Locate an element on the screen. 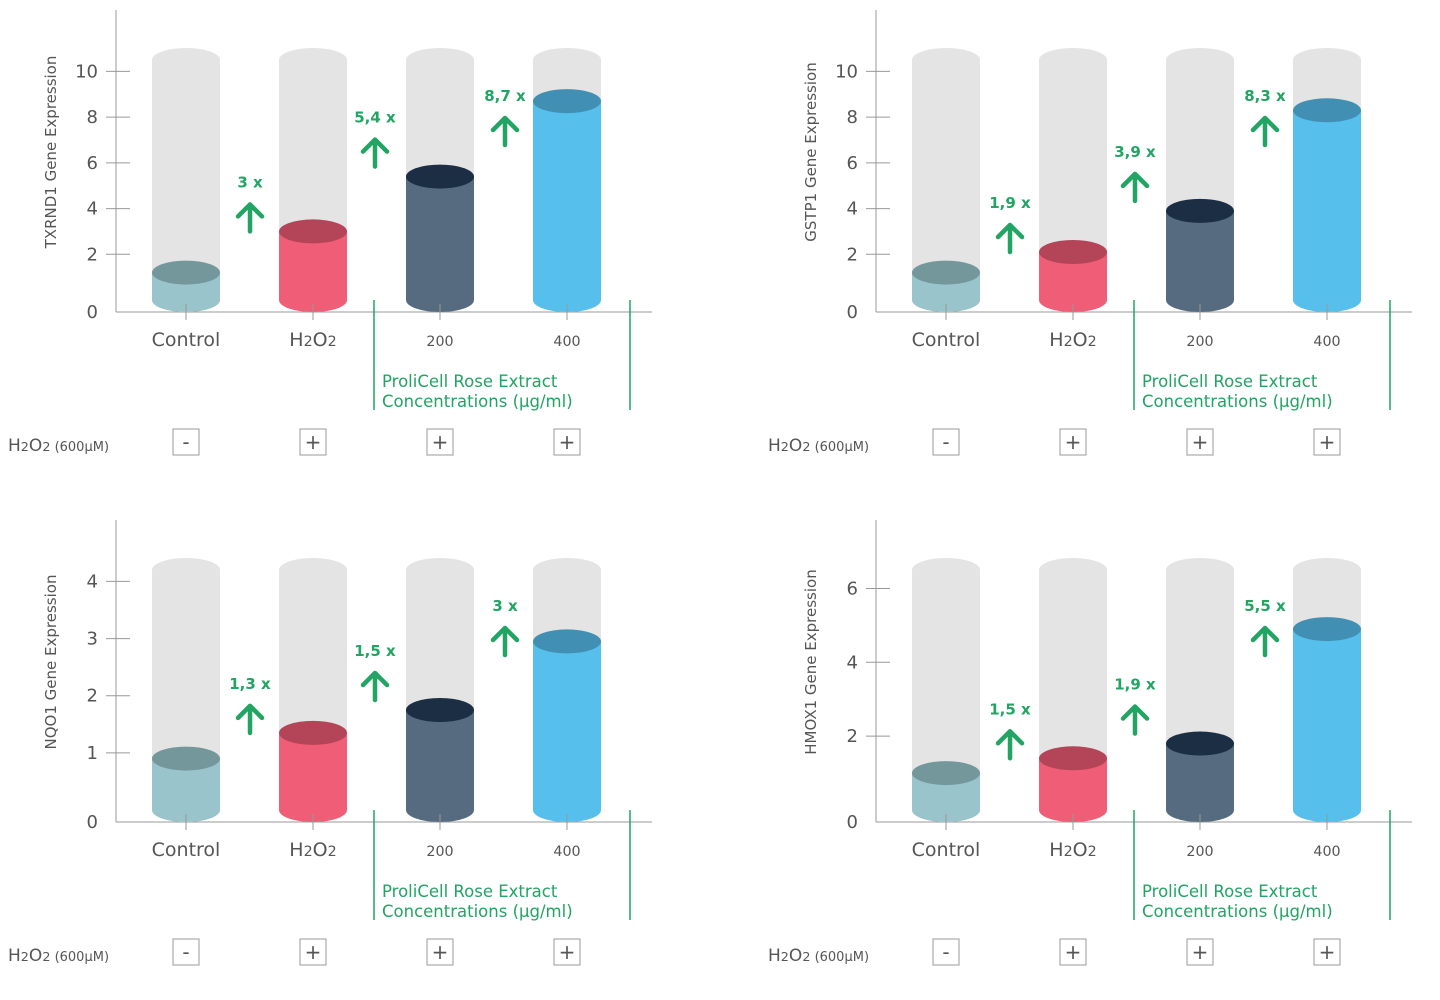 This screenshot has width=1440, height=1000. increase-annotation-1: 3 x is located at coordinates (250, 203).